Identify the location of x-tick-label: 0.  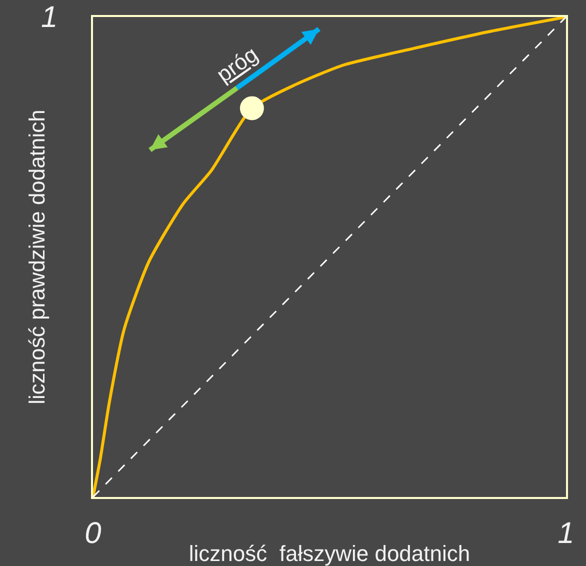
(93, 533).